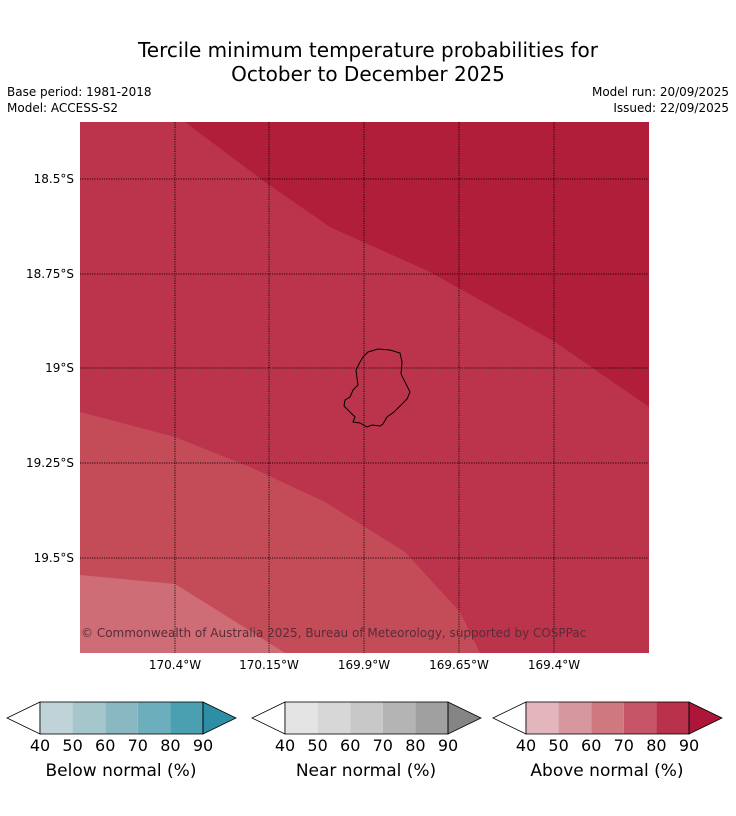 The width and height of the screenshot is (736, 816). Describe the element at coordinates (368, 74) in the screenshot. I see `map-title-line-2: October to December 2025` at that location.